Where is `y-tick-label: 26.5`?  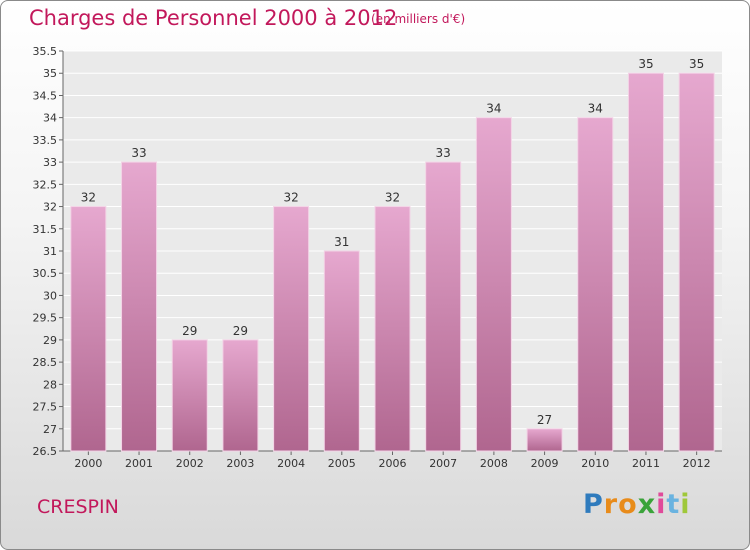
y-tick-label: 26.5 is located at coordinates (45, 451).